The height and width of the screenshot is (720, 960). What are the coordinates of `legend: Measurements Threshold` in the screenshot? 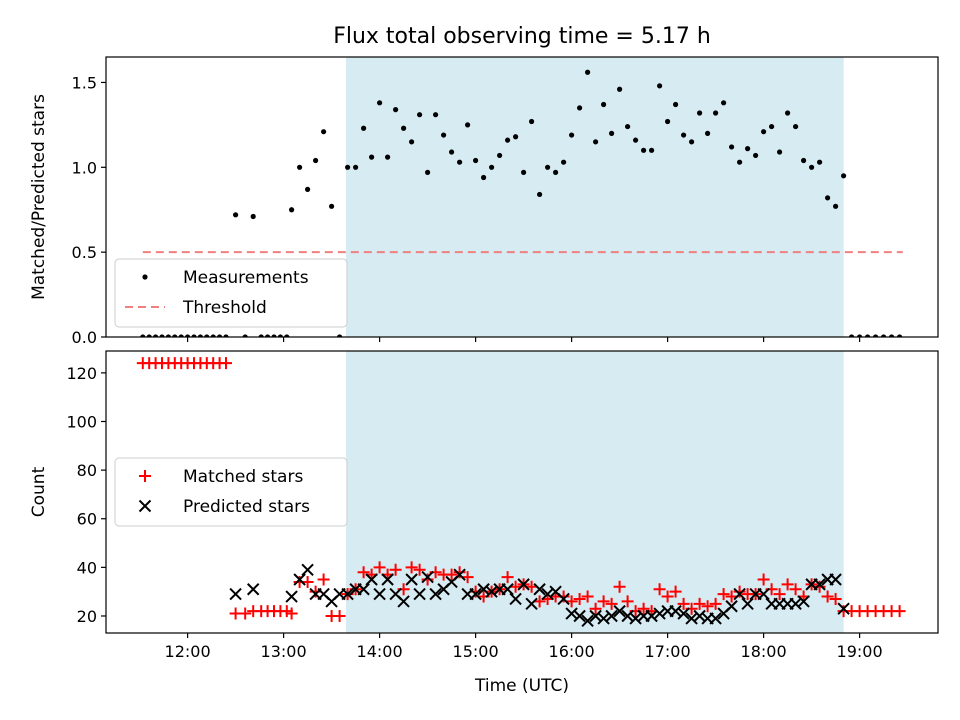 It's located at (231, 293).